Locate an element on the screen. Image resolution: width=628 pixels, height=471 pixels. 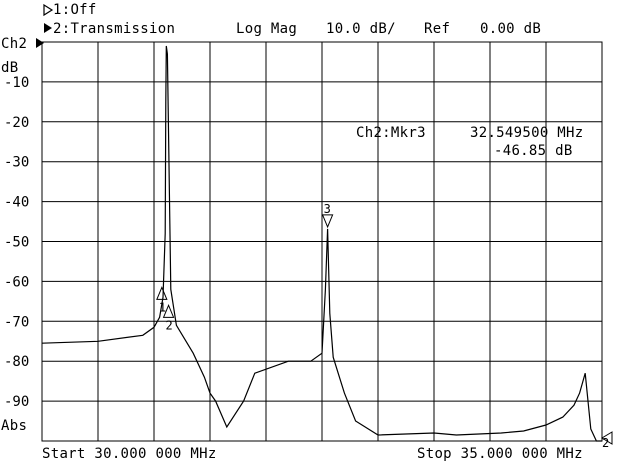
ch2-status: 2:Transmission is located at coordinates (114, 29).